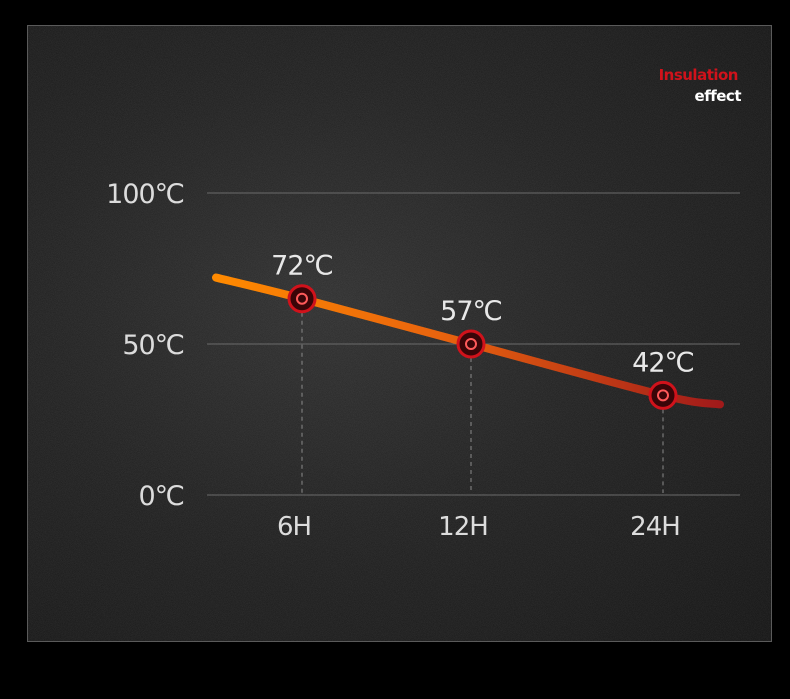 The height and width of the screenshot is (699, 790). What do you see at coordinates (655, 527) in the screenshot?
I see `x-tick-label: 24H` at bounding box center [655, 527].